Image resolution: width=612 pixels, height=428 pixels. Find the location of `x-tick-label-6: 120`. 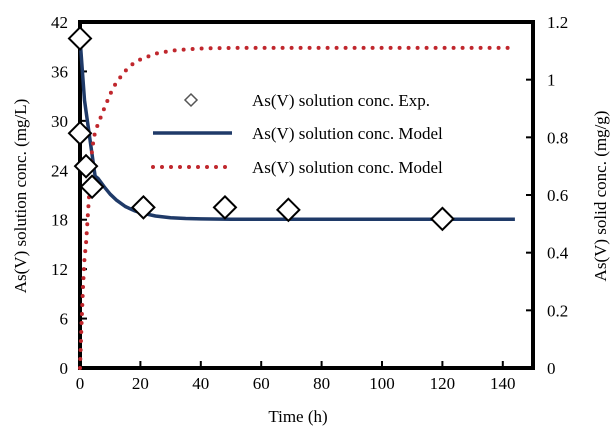

x-tick-label-6: 120 is located at coordinates (443, 383).